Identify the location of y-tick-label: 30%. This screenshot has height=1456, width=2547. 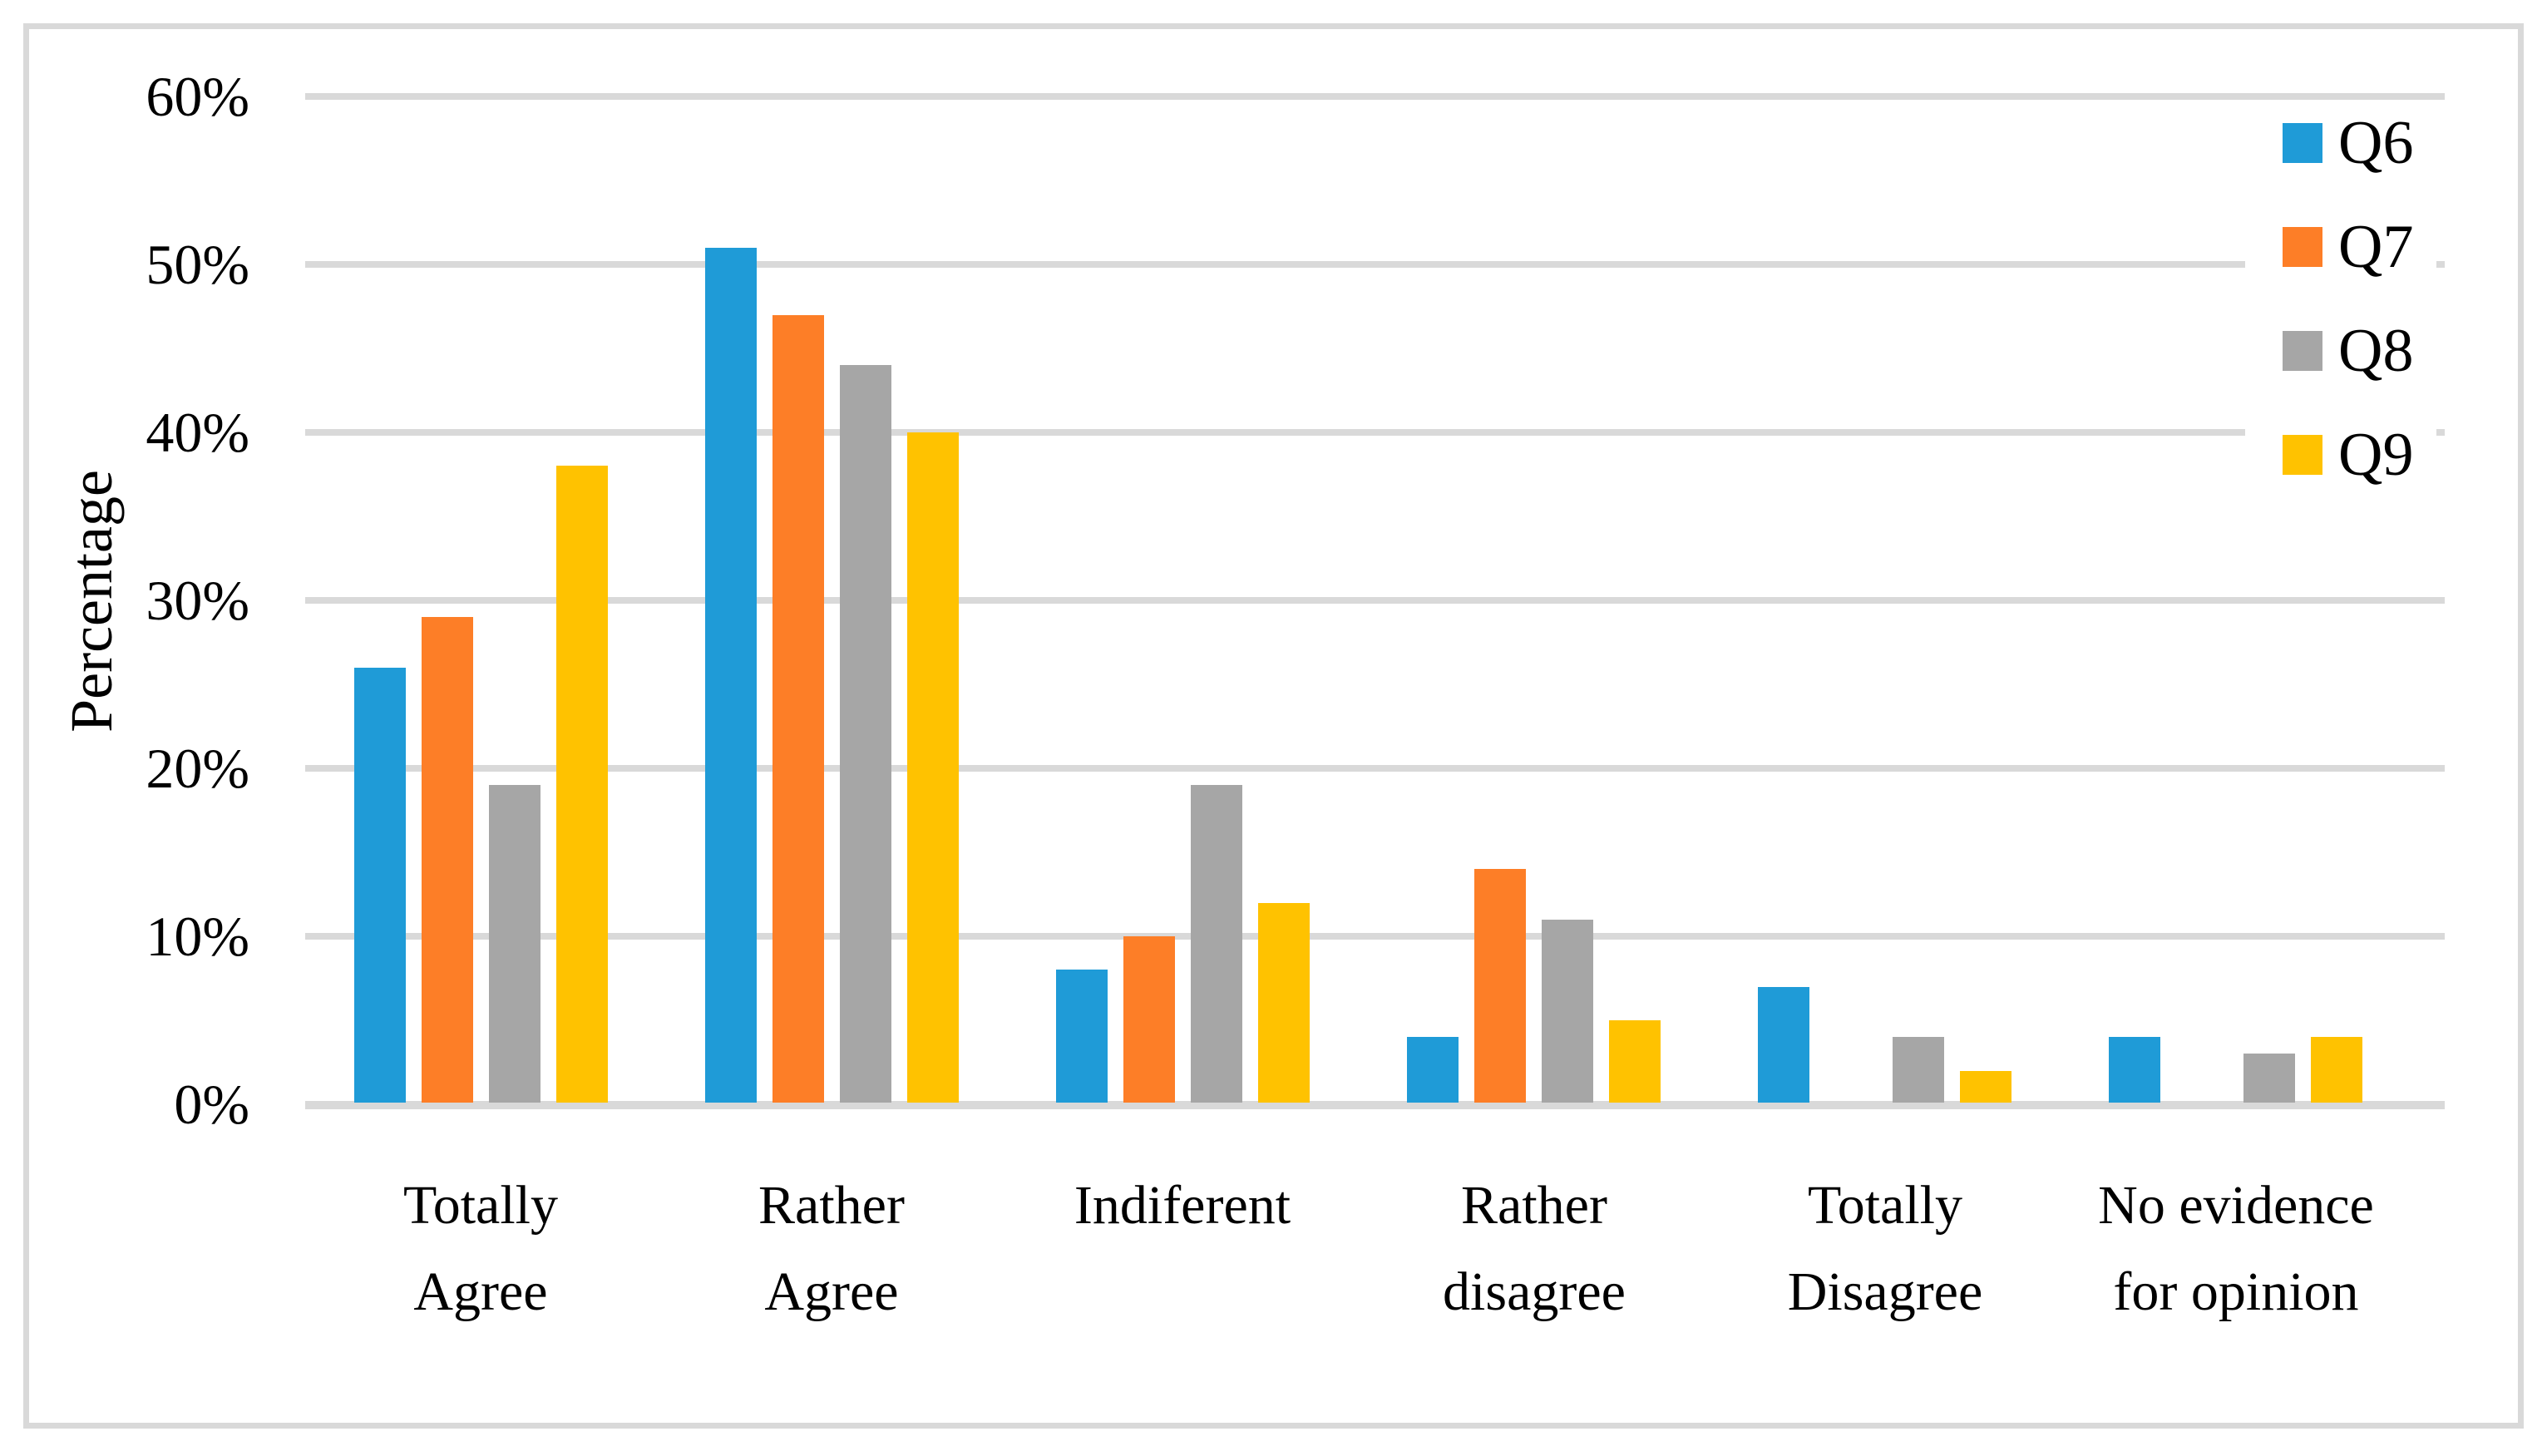
(198, 600).